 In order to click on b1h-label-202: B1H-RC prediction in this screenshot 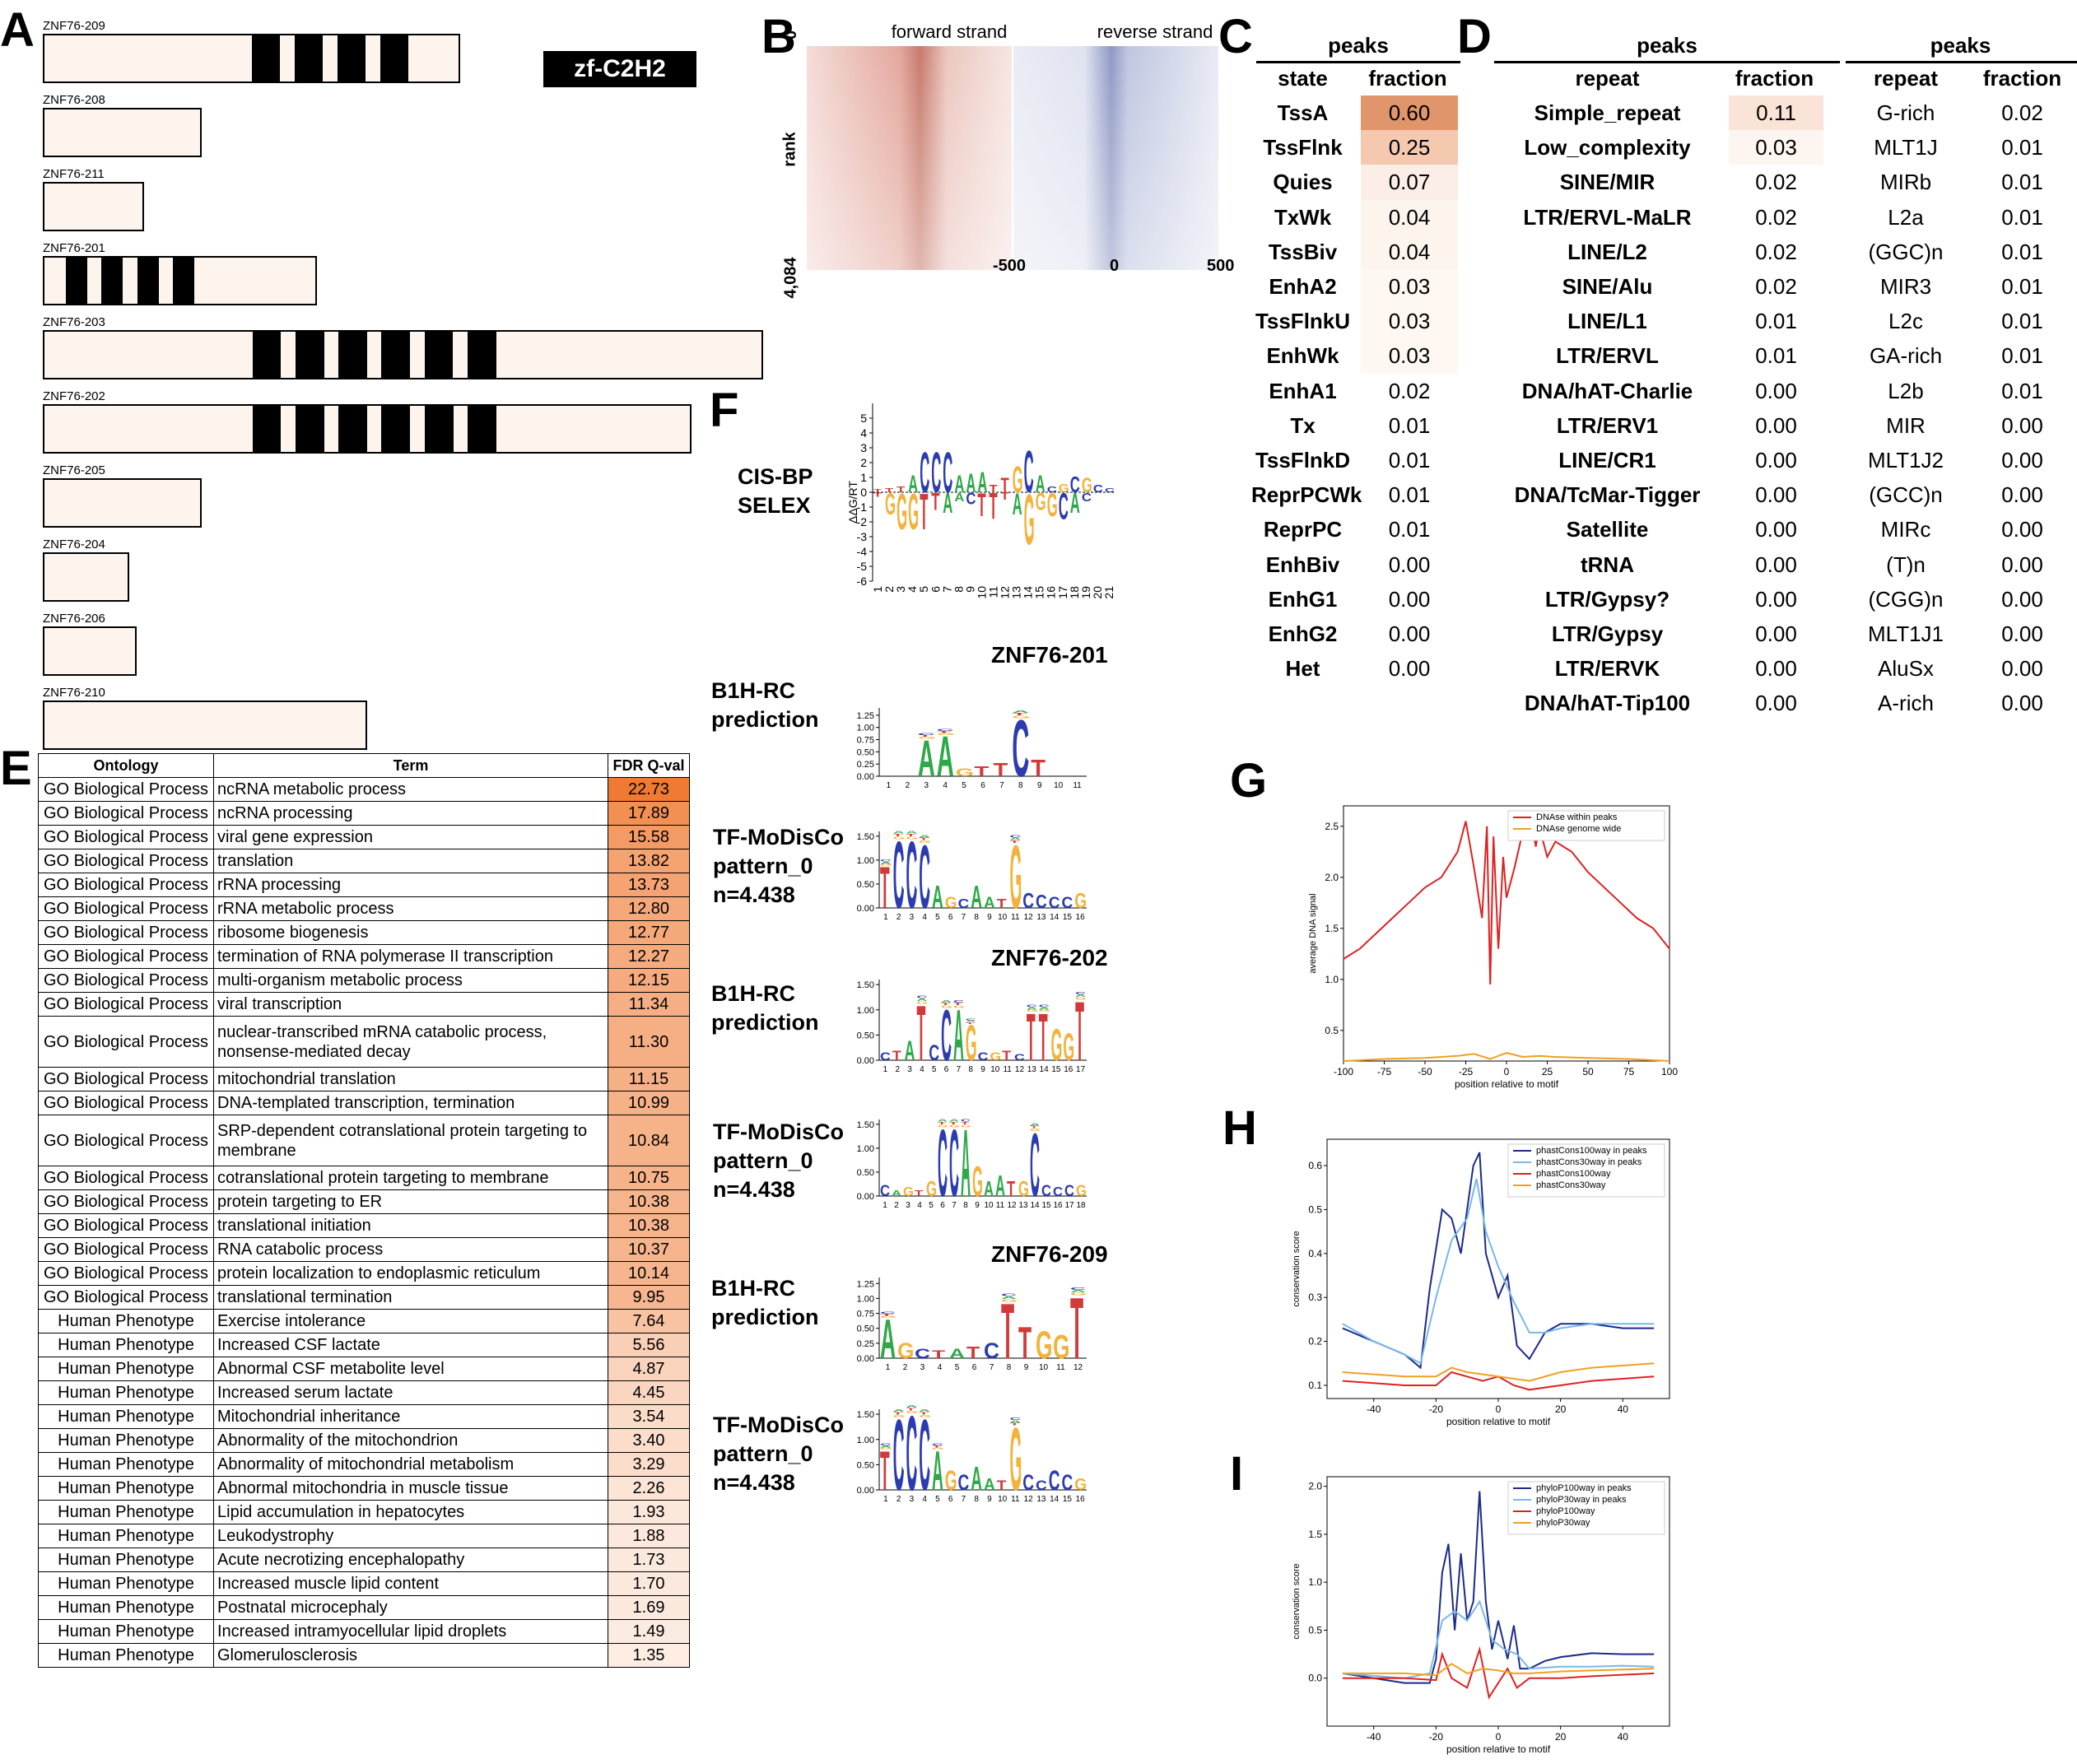, I will do `click(765, 1008)`.